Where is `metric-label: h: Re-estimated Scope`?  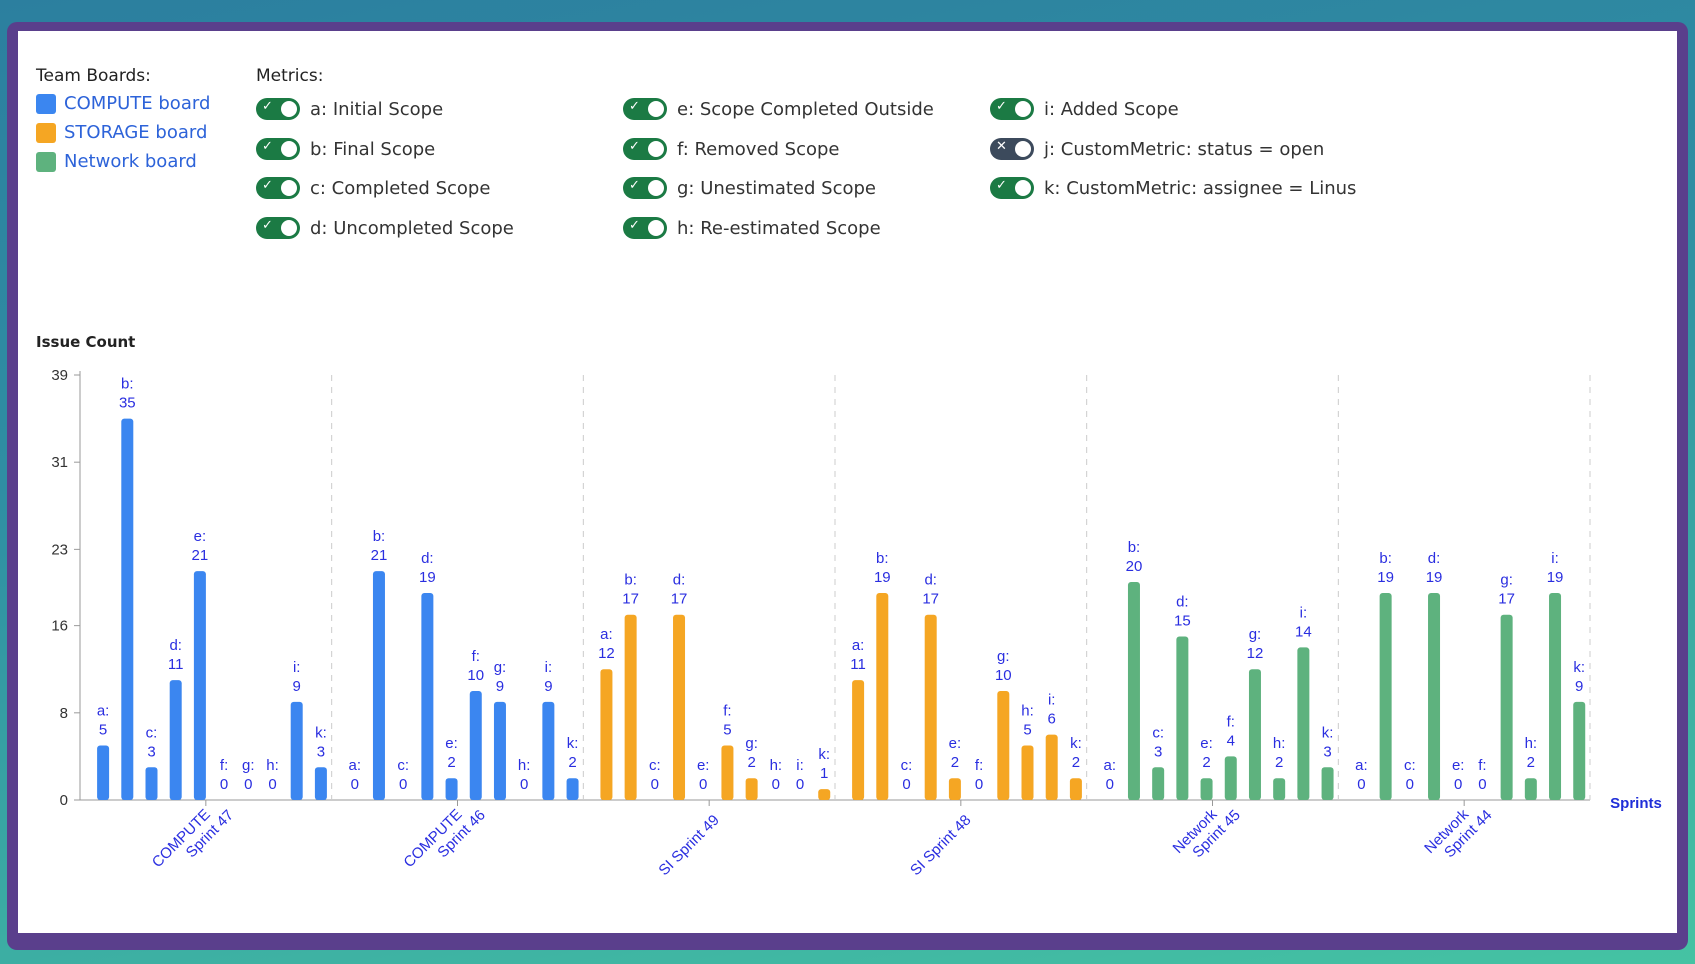 metric-label: h: Re-estimated Scope is located at coordinates (779, 228).